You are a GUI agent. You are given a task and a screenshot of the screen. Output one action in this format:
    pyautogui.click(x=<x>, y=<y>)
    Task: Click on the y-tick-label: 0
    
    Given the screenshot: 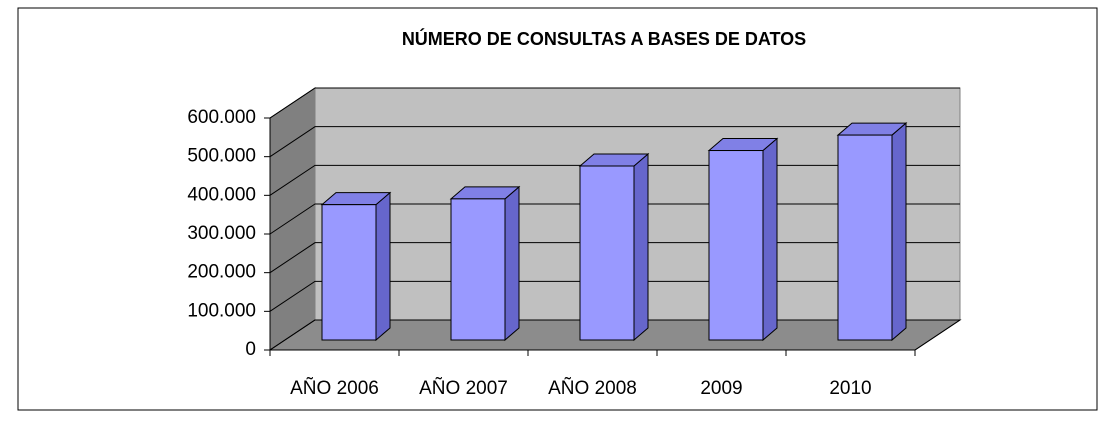 What is the action you would take?
    pyautogui.click(x=250, y=349)
    